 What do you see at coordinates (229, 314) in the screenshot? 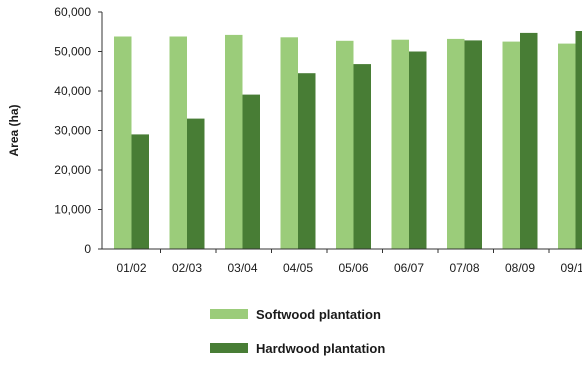
I see `legend-swatch-softwood` at bounding box center [229, 314].